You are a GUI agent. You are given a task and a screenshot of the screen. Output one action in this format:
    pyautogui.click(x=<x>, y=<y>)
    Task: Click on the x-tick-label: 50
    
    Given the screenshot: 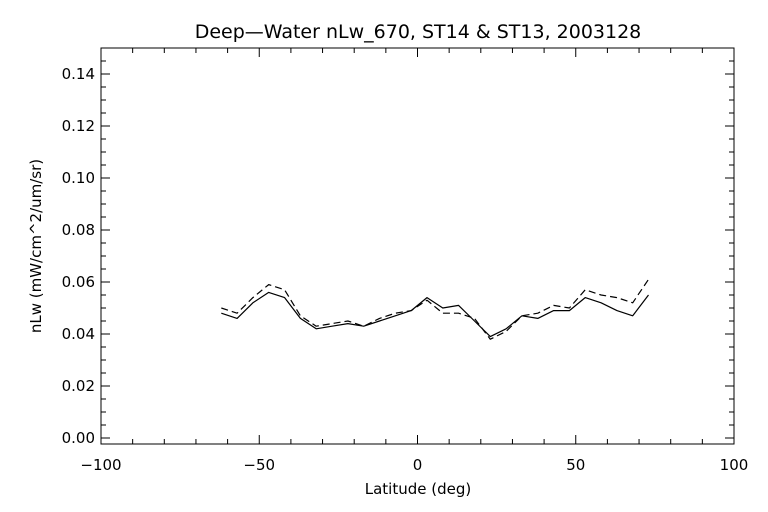 What is the action you would take?
    pyautogui.click(x=575, y=465)
    